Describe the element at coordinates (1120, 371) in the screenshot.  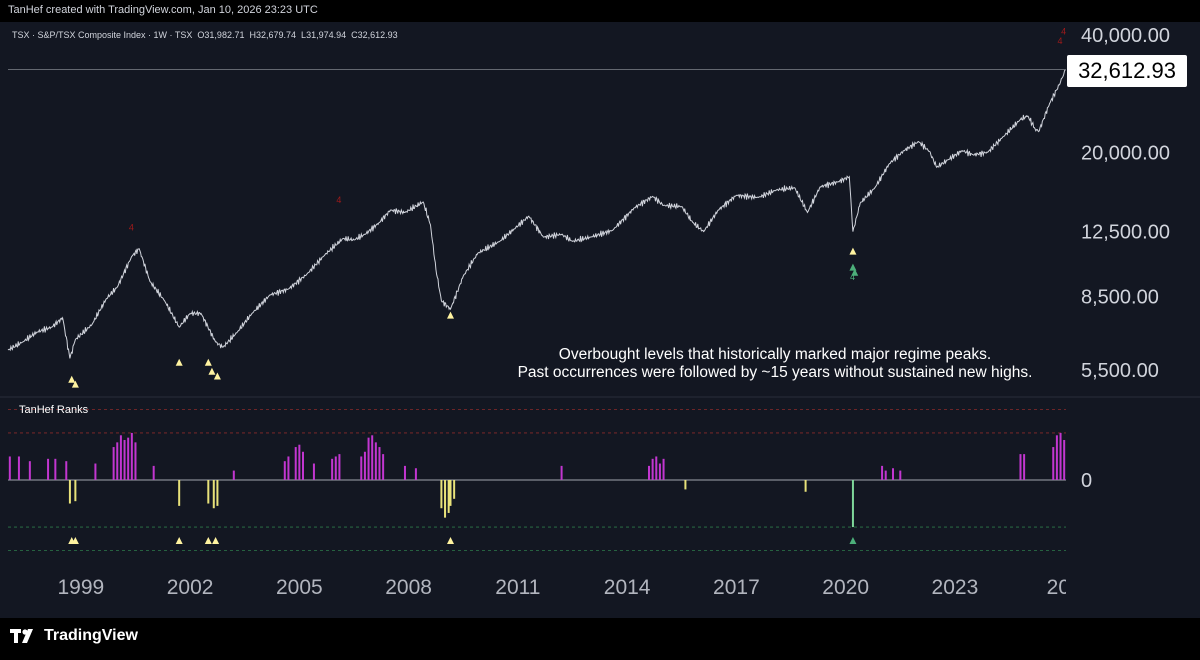
I see `y-tick-label: 5,500.00` at that location.